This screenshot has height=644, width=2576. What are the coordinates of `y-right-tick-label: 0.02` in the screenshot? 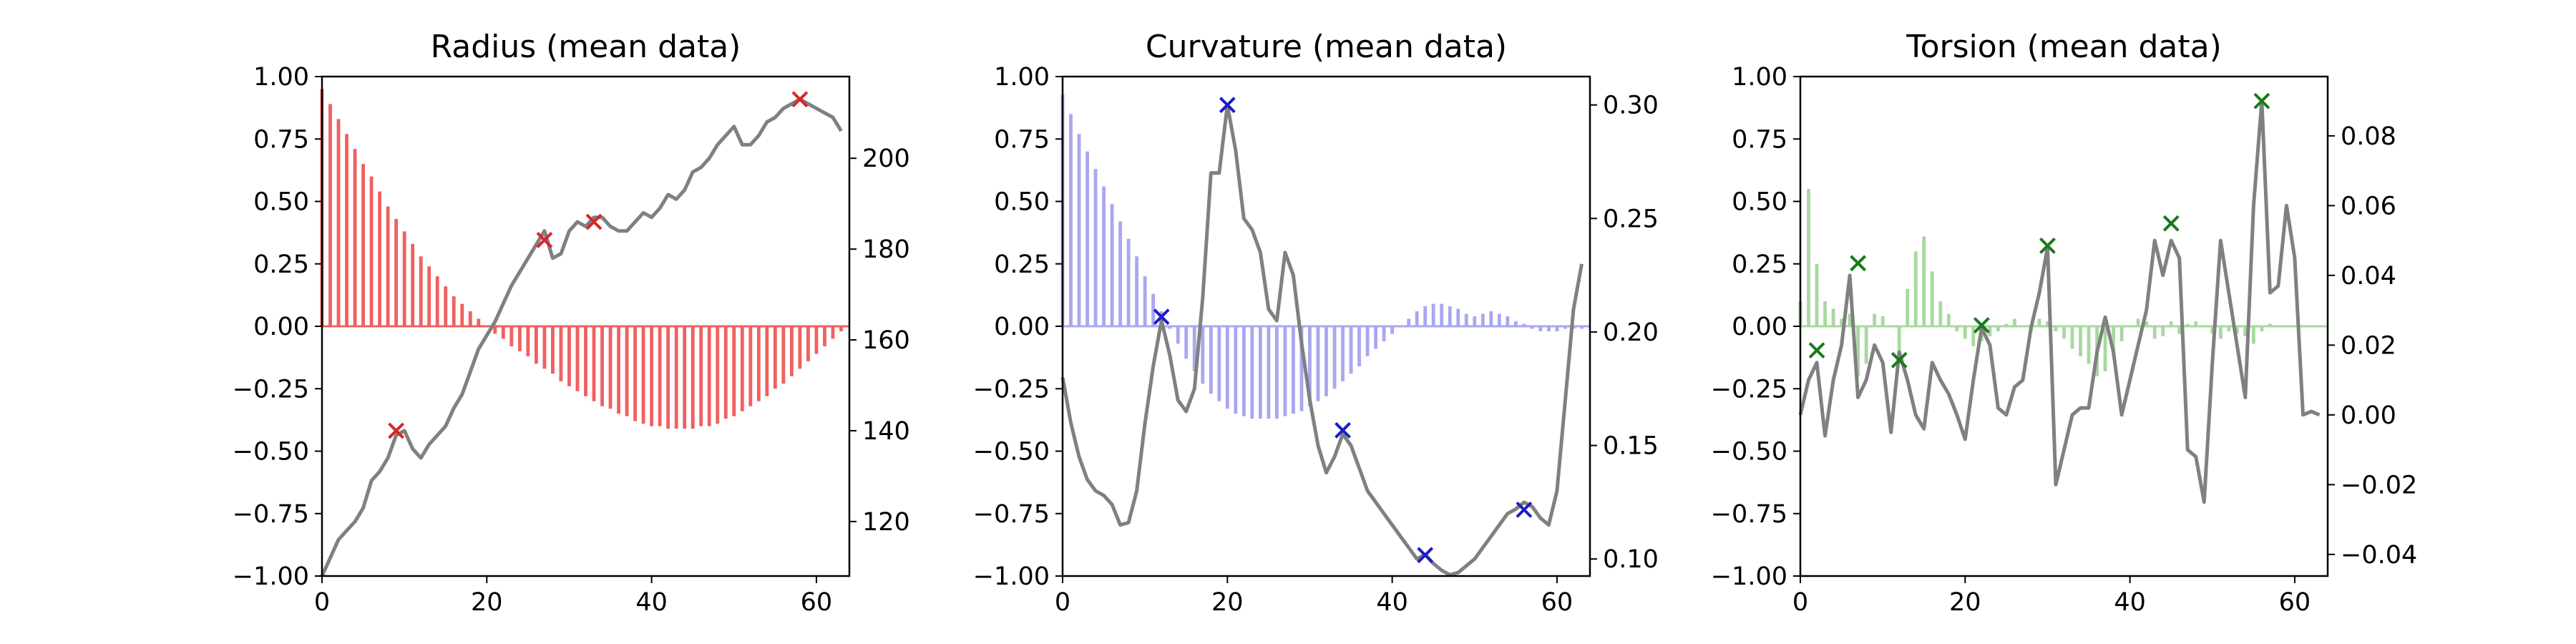 It's located at (2368, 345).